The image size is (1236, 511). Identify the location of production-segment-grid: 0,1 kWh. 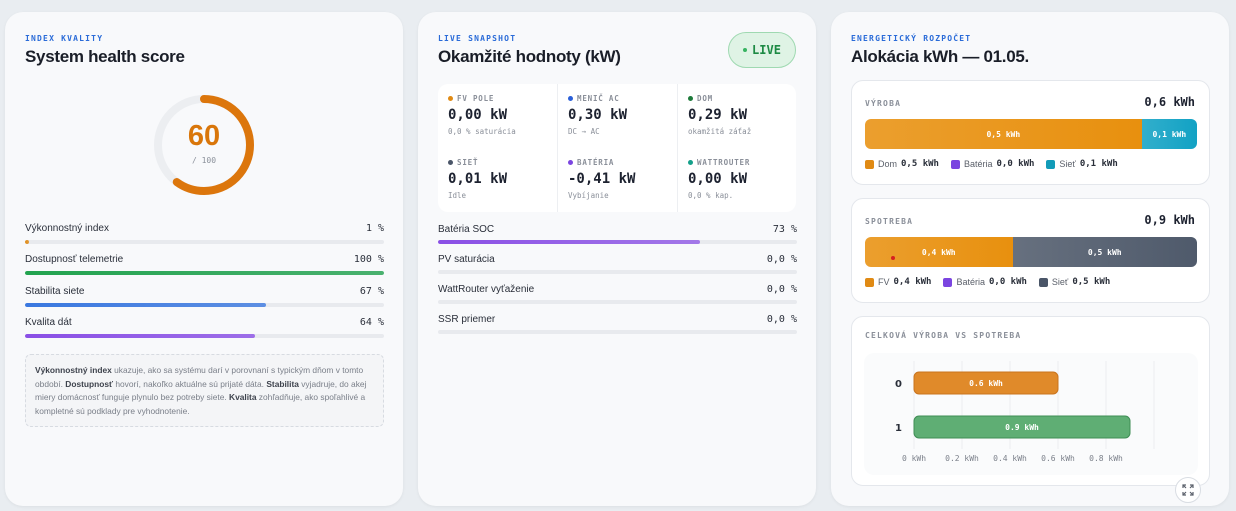
(1169, 134).